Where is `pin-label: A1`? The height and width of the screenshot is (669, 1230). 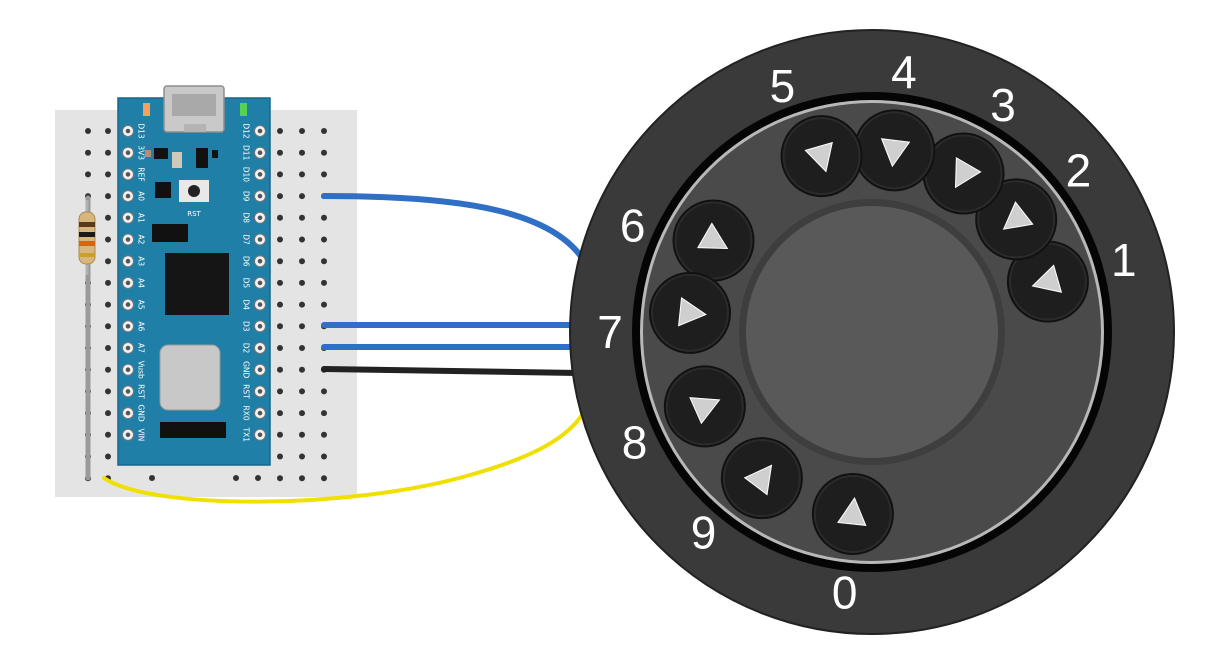
pin-label: A1 is located at coordinates (141, 218).